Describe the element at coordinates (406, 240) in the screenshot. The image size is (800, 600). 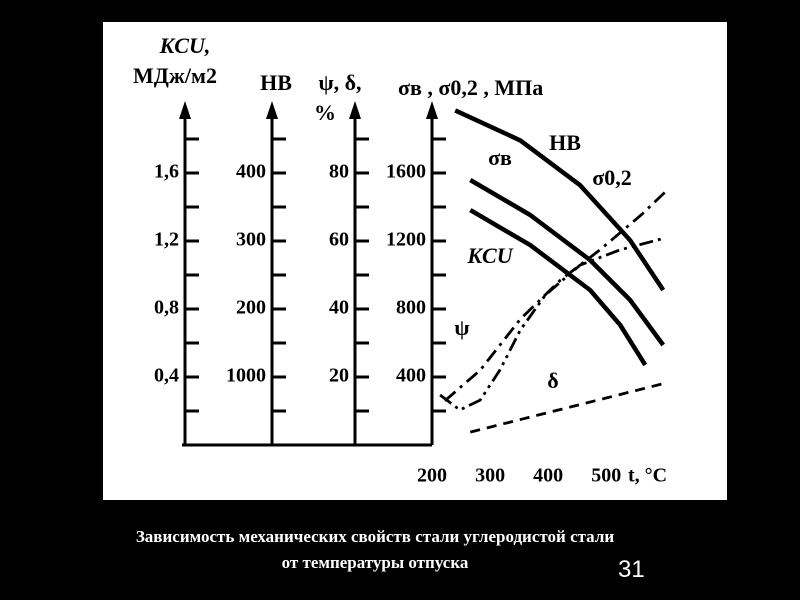
I see `y-tick-label: 1200` at that location.